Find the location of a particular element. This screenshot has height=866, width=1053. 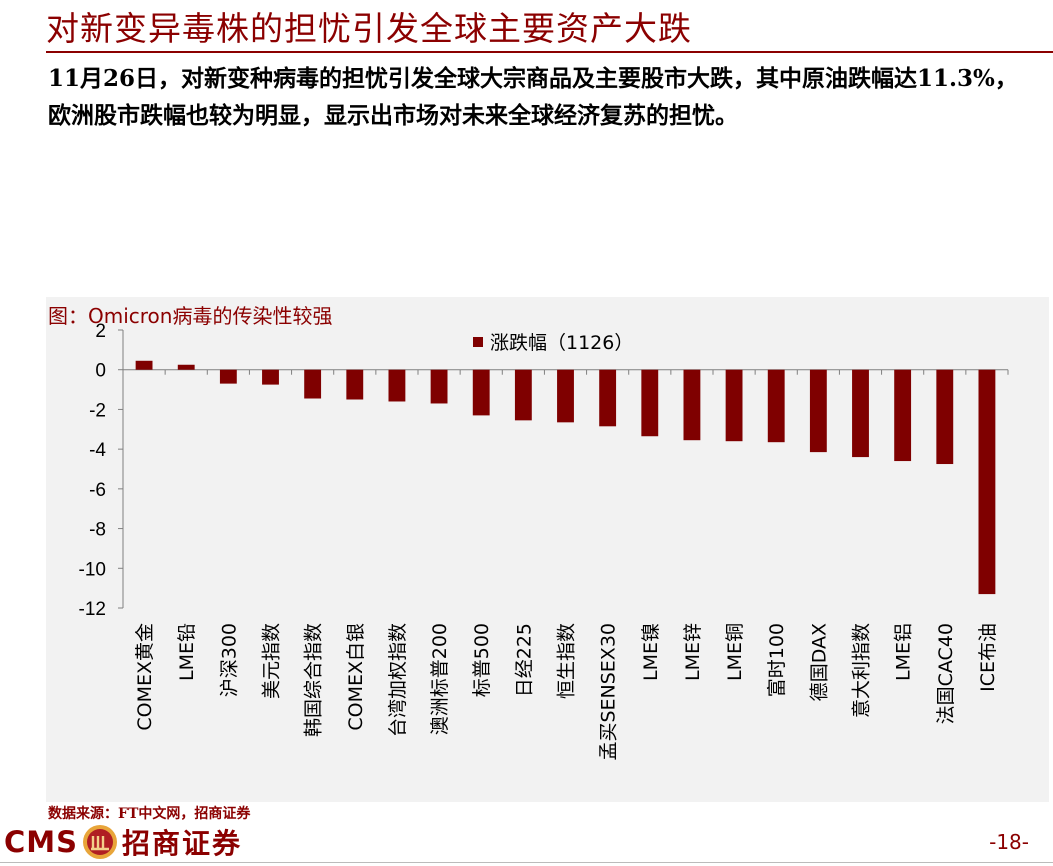

y-tick-label: -6 is located at coordinates (97, 490).